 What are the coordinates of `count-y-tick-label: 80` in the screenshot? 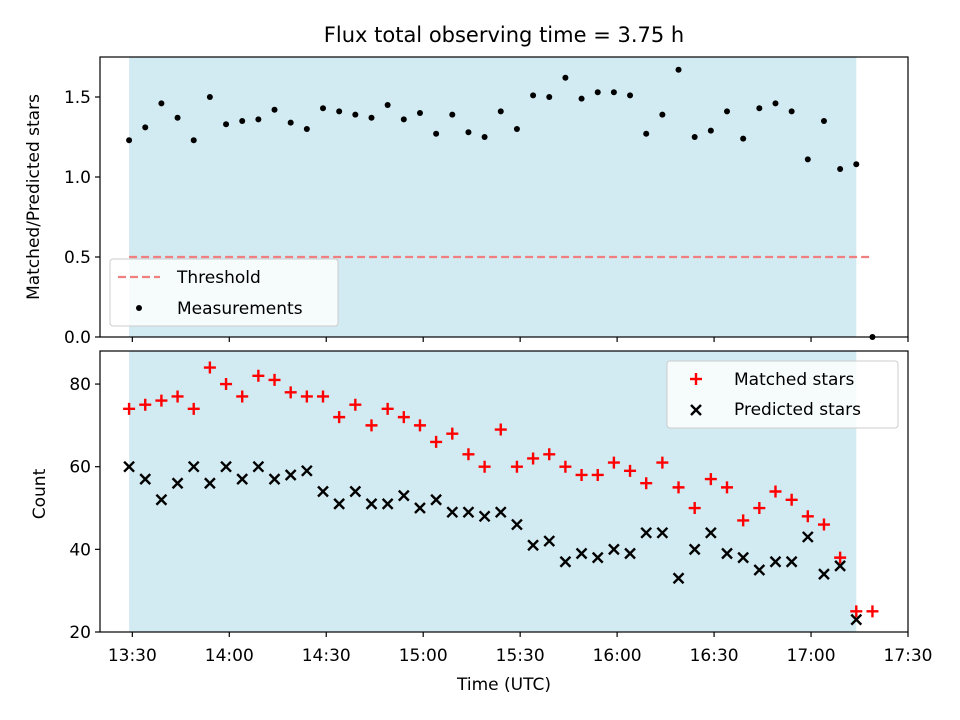 It's located at (80, 385).